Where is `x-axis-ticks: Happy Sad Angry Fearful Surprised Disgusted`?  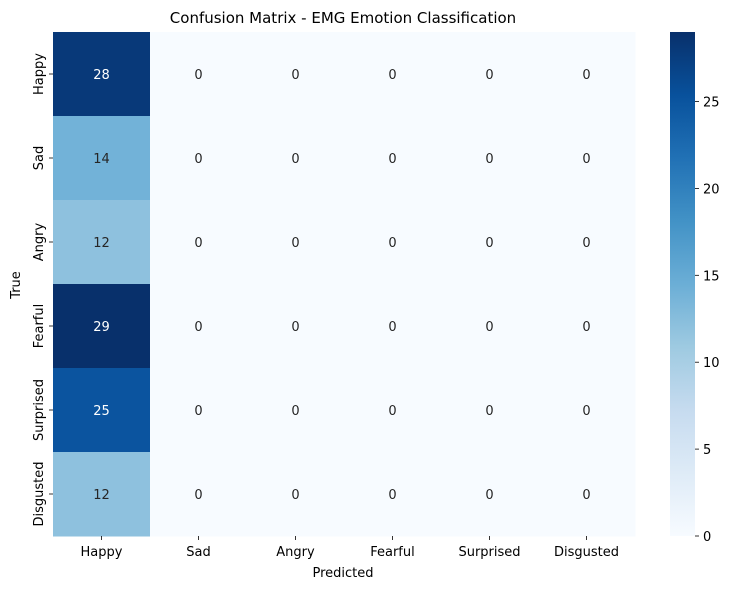
x-axis-ticks: Happy Sad Angry Fearful Surprised Disgusted is located at coordinates (350, 548).